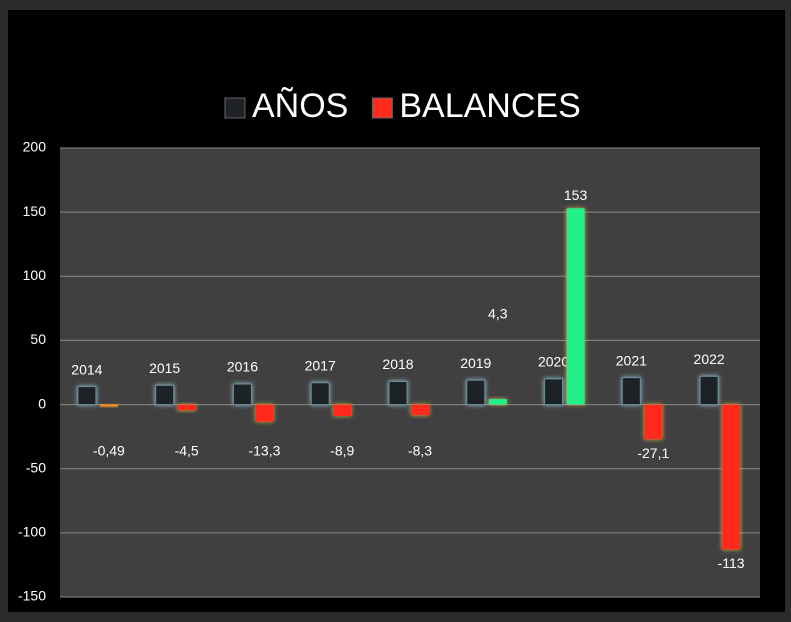  What do you see at coordinates (187, 450) in the screenshot?
I see `value-label: -4,5` at bounding box center [187, 450].